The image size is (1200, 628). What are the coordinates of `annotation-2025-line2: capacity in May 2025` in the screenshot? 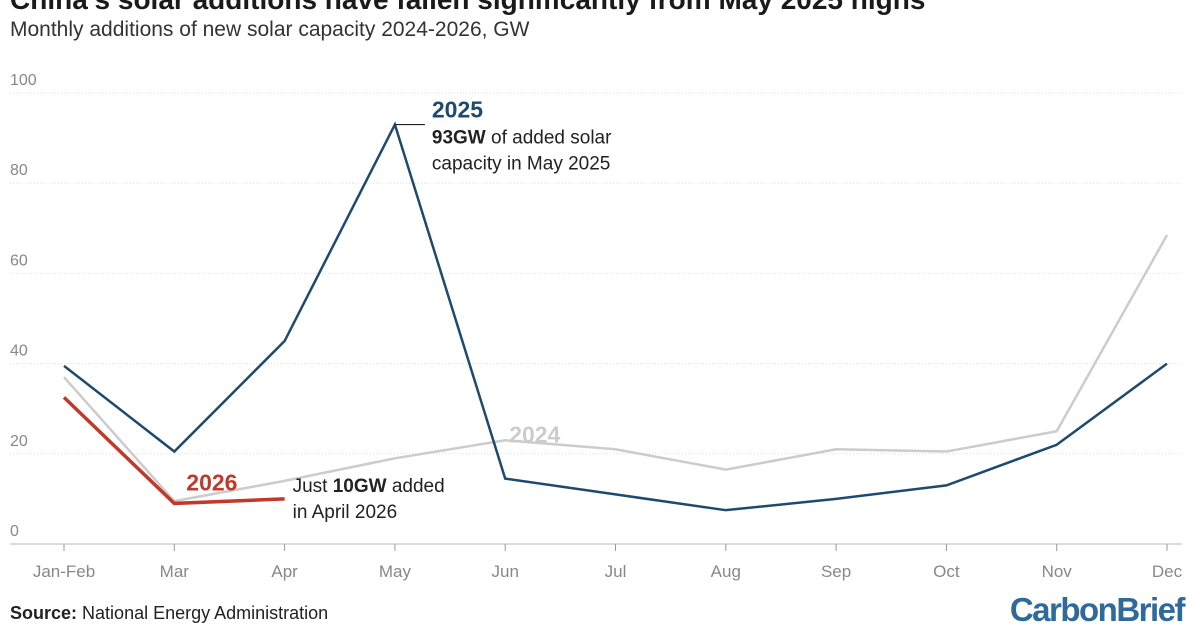 It's located at (521, 164).